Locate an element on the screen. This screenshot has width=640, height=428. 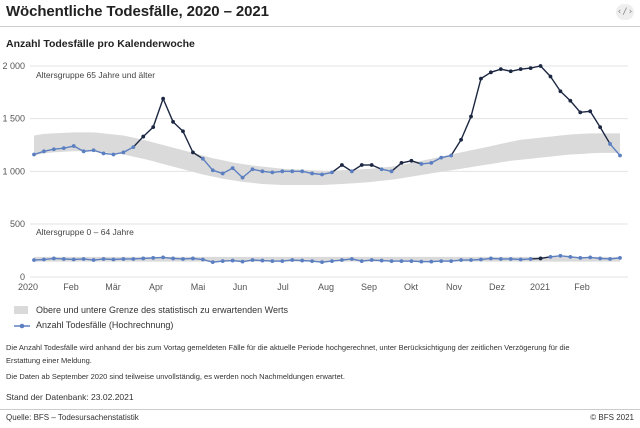
footer-divider is located at coordinates (320, 409).